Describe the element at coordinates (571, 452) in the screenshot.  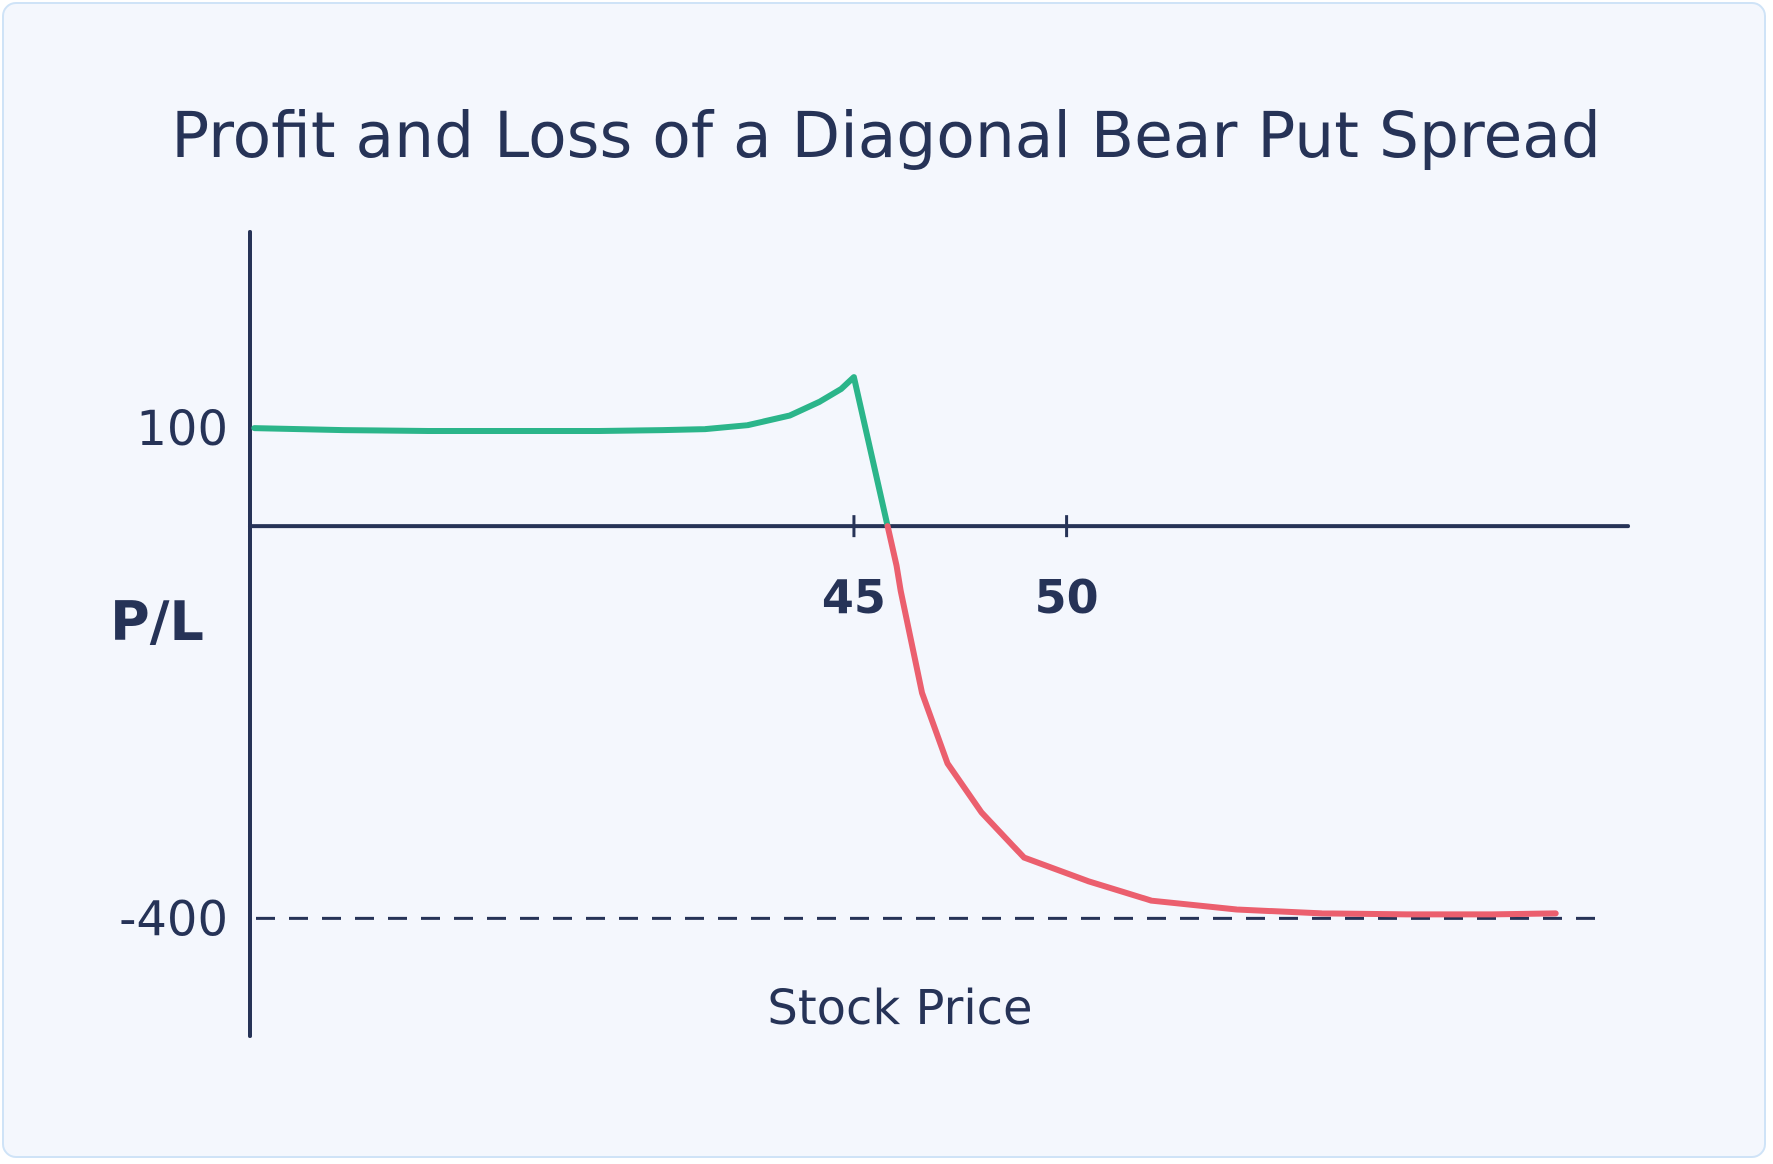
I see `pl-curve-profit` at that location.